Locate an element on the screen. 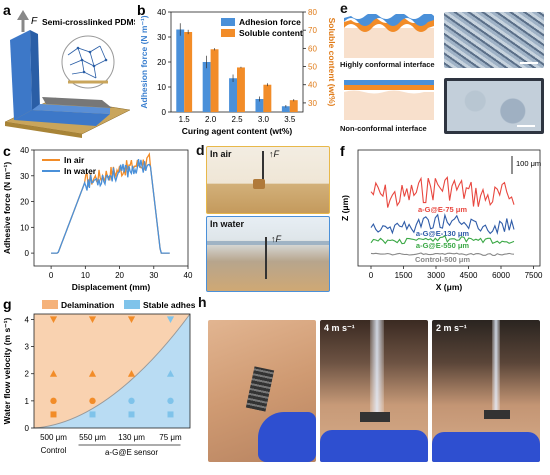 The width and height of the screenshot is (550, 475). boundary-line is located at coordinates (112, 371).